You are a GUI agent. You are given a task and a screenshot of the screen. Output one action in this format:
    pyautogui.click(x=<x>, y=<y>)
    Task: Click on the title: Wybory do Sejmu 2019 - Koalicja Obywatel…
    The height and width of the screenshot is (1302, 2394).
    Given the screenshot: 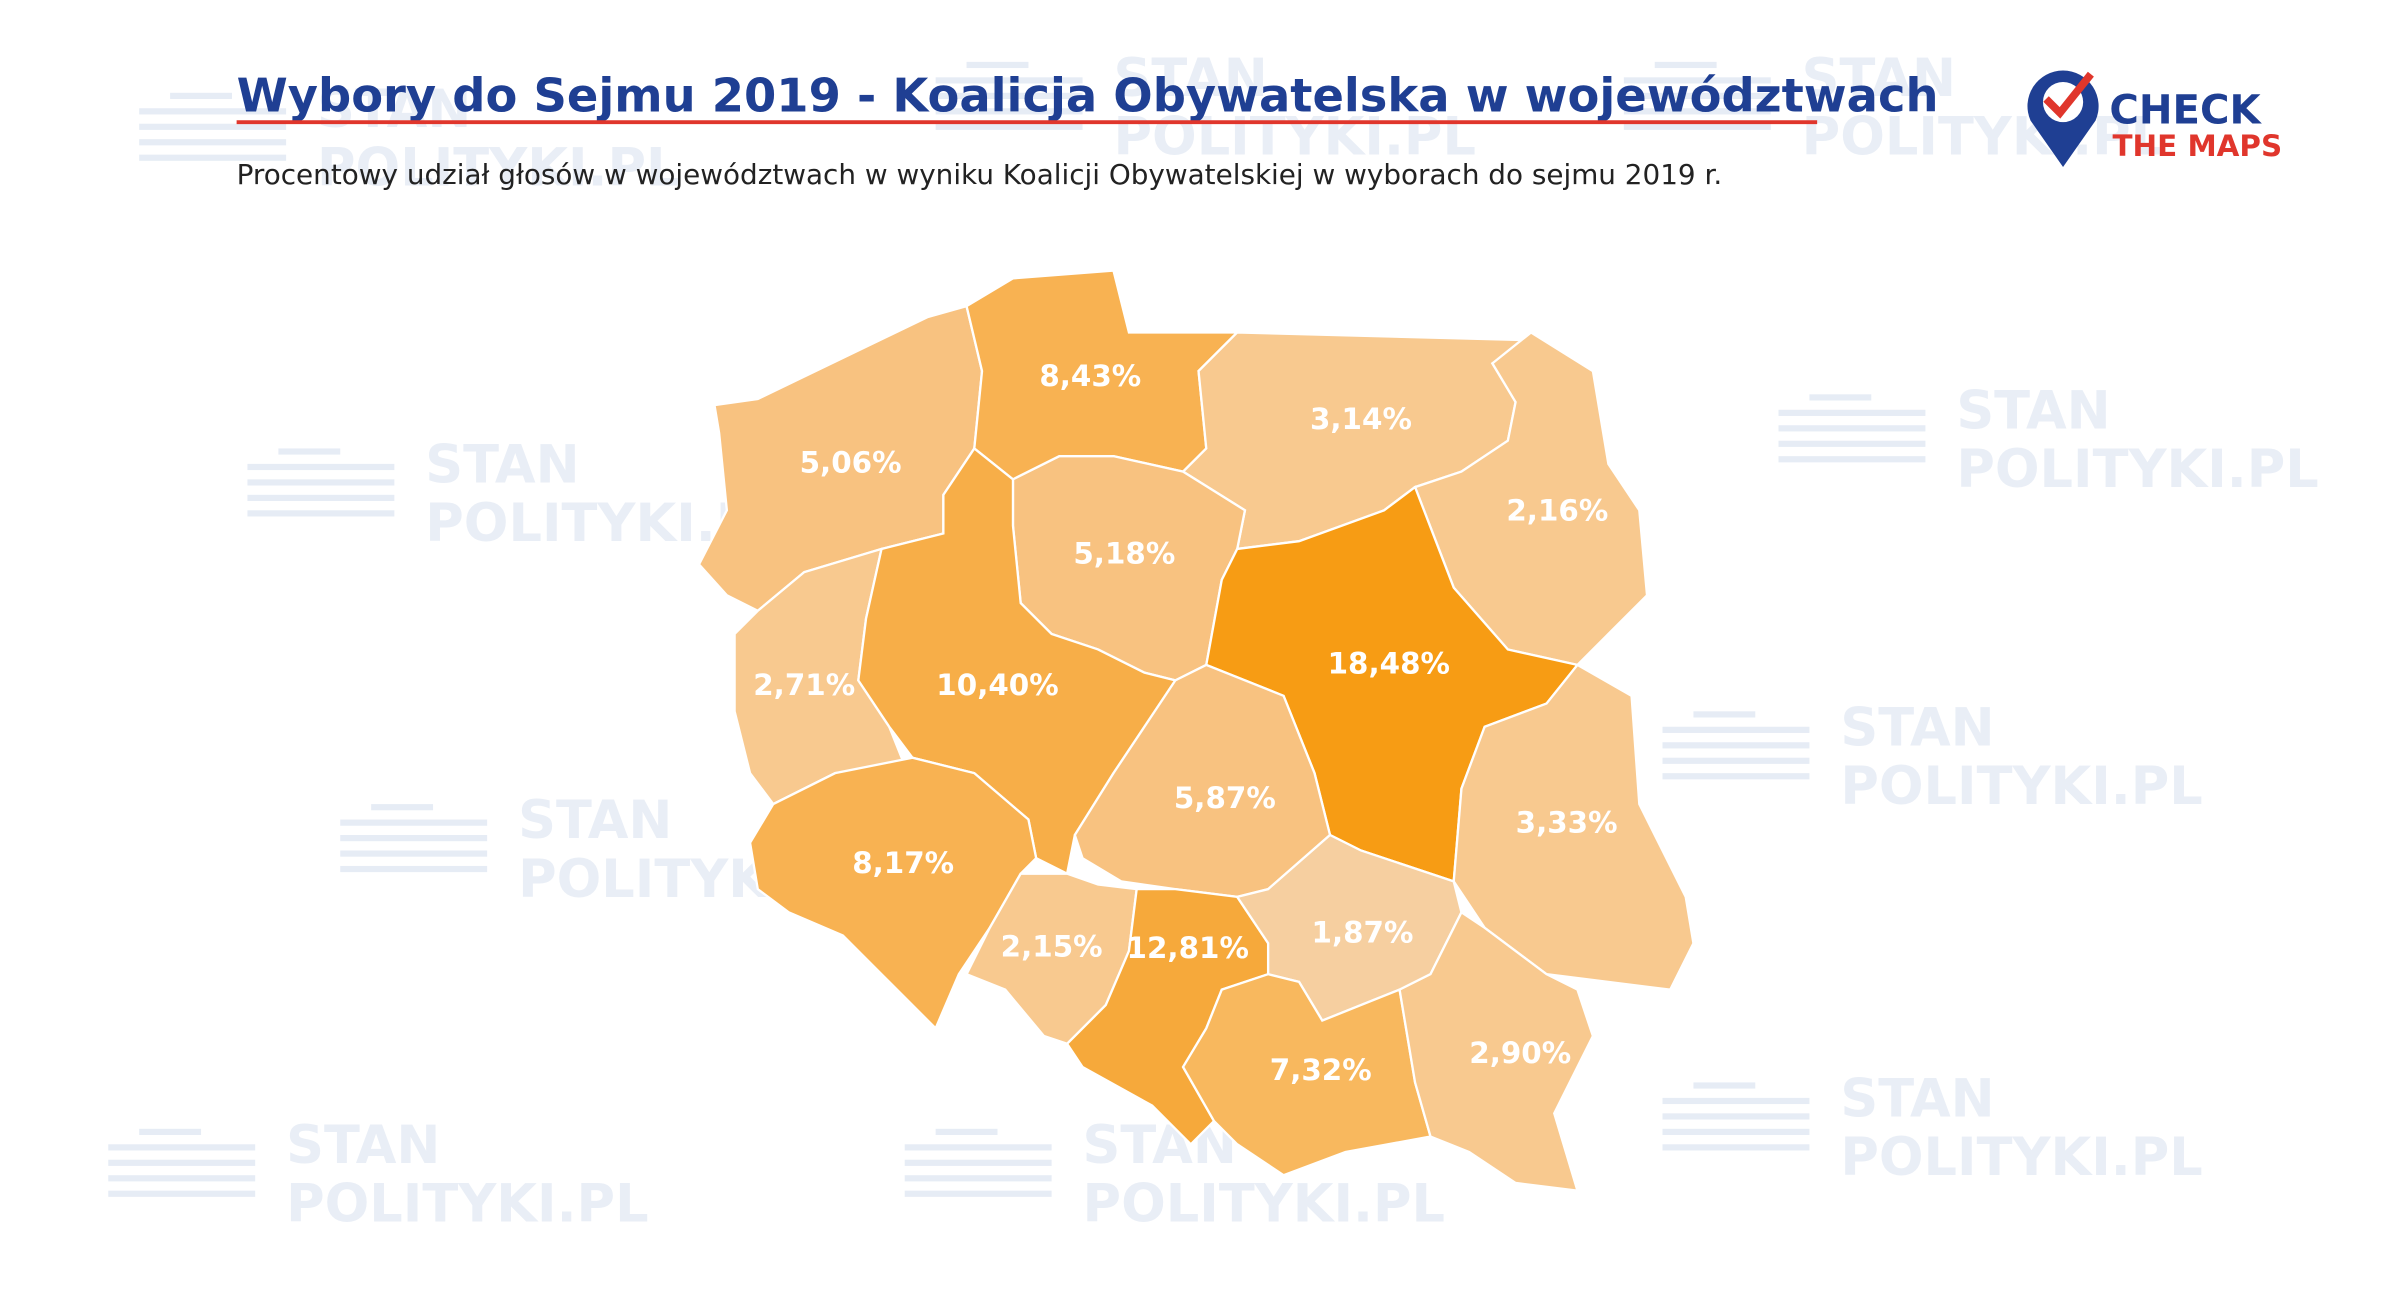 What is the action you would take?
    pyautogui.click(x=1088, y=95)
    